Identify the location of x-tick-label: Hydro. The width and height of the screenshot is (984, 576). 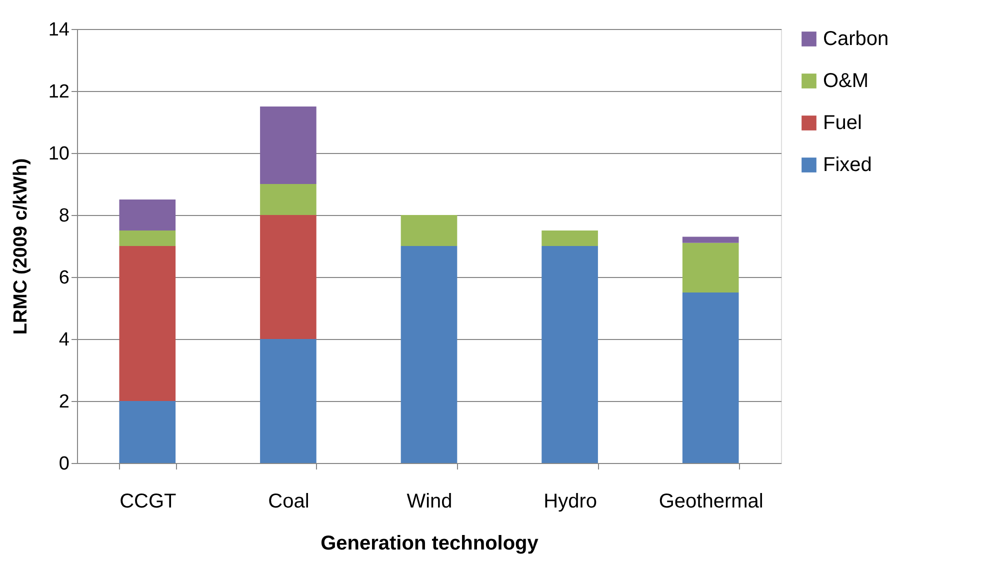
(570, 501).